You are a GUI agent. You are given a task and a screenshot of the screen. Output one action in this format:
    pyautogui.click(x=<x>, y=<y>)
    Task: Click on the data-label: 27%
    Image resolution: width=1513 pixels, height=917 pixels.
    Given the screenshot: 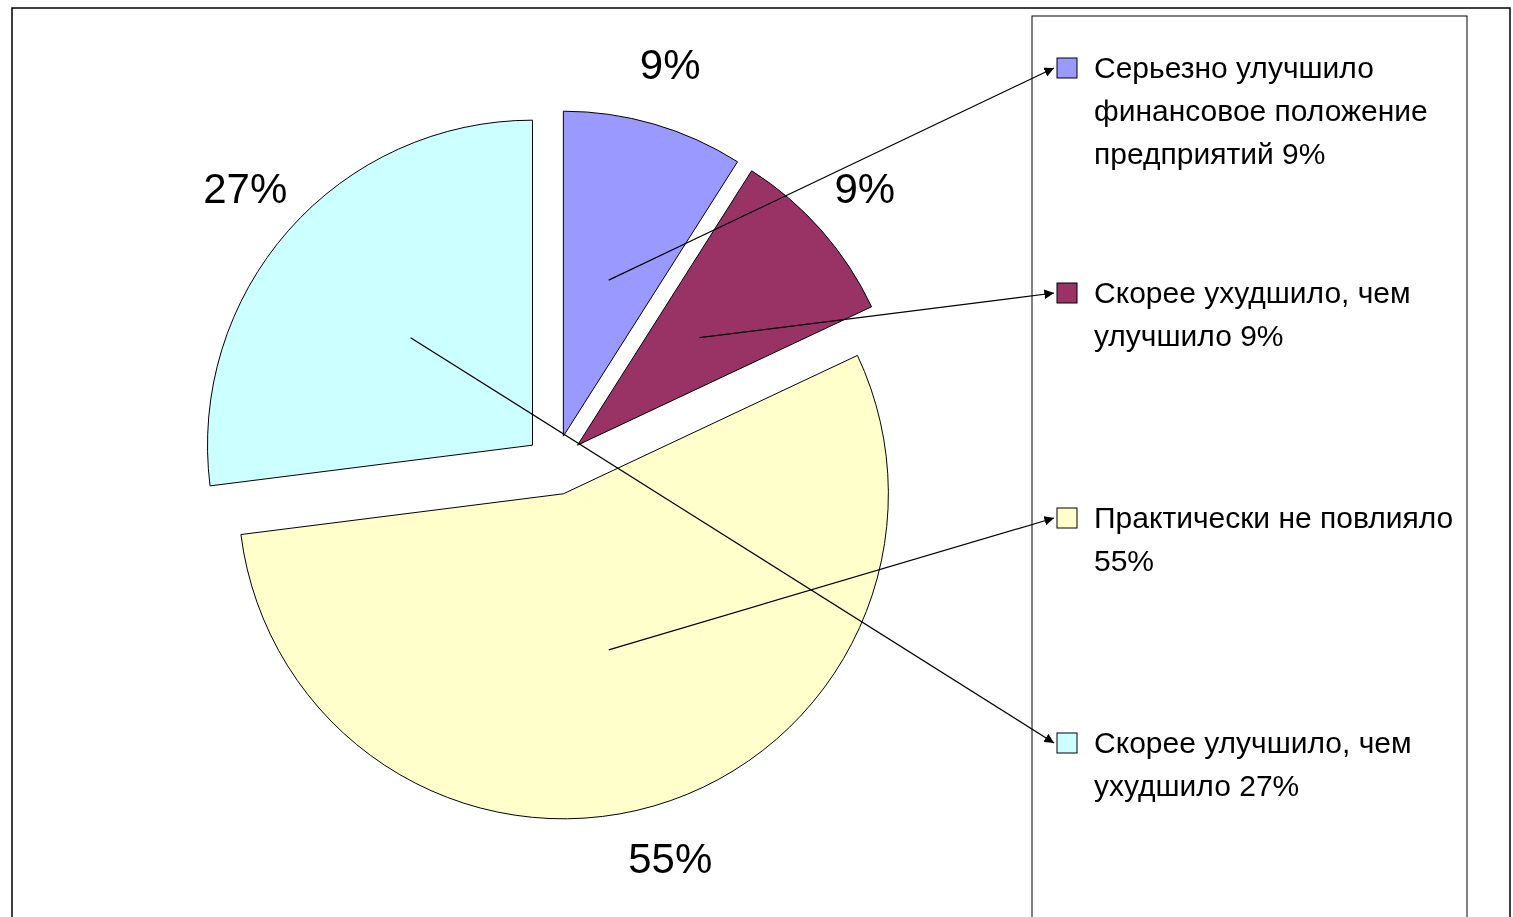 What is the action you would take?
    pyautogui.click(x=245, y=188)
    